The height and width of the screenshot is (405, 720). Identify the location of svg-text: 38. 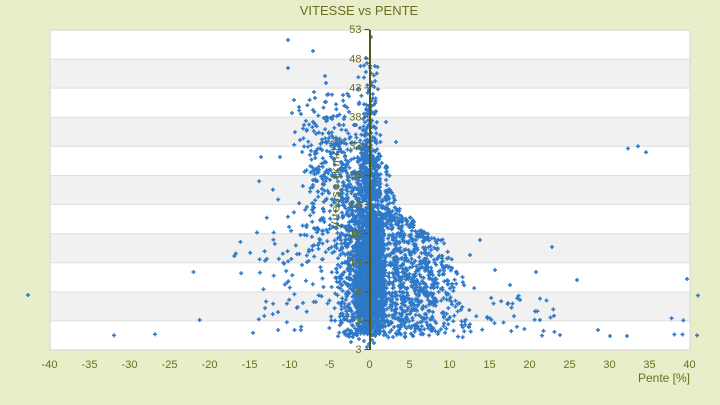
(355, 118).